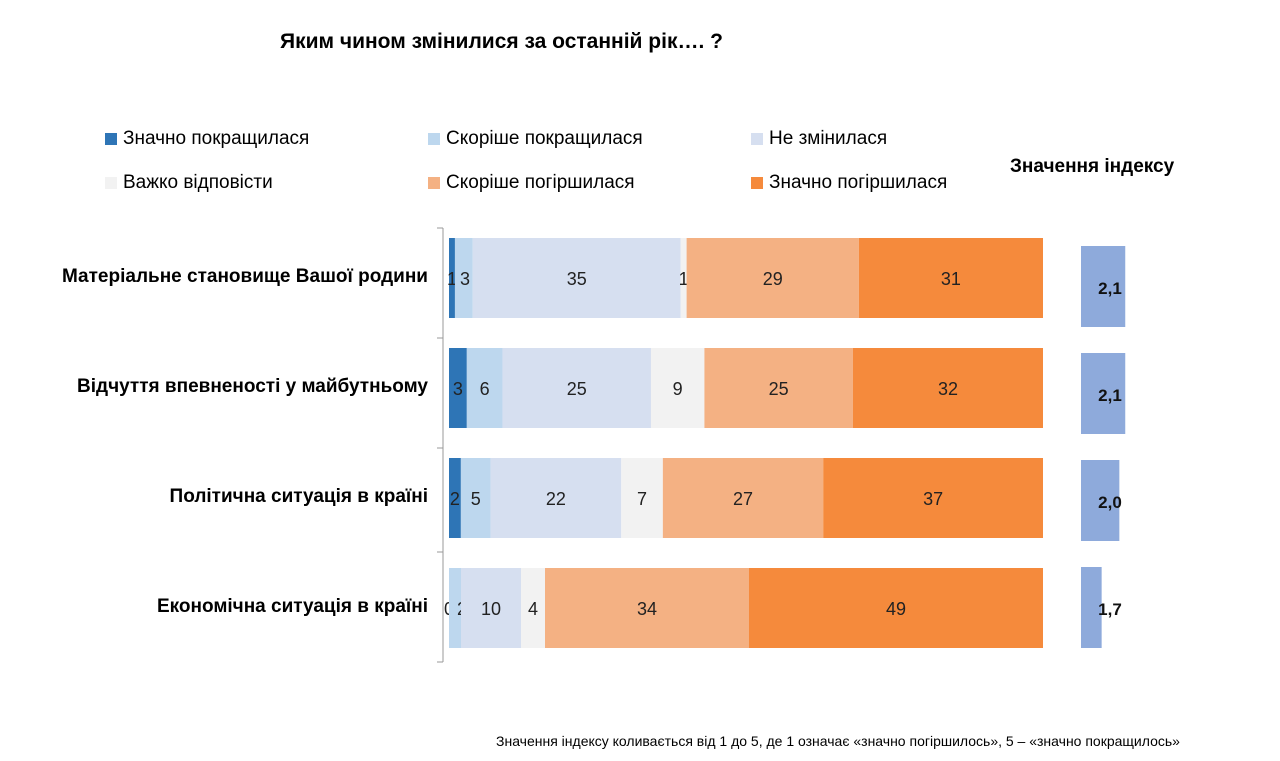  I want to click on data-label: 2, so click(455, 499).